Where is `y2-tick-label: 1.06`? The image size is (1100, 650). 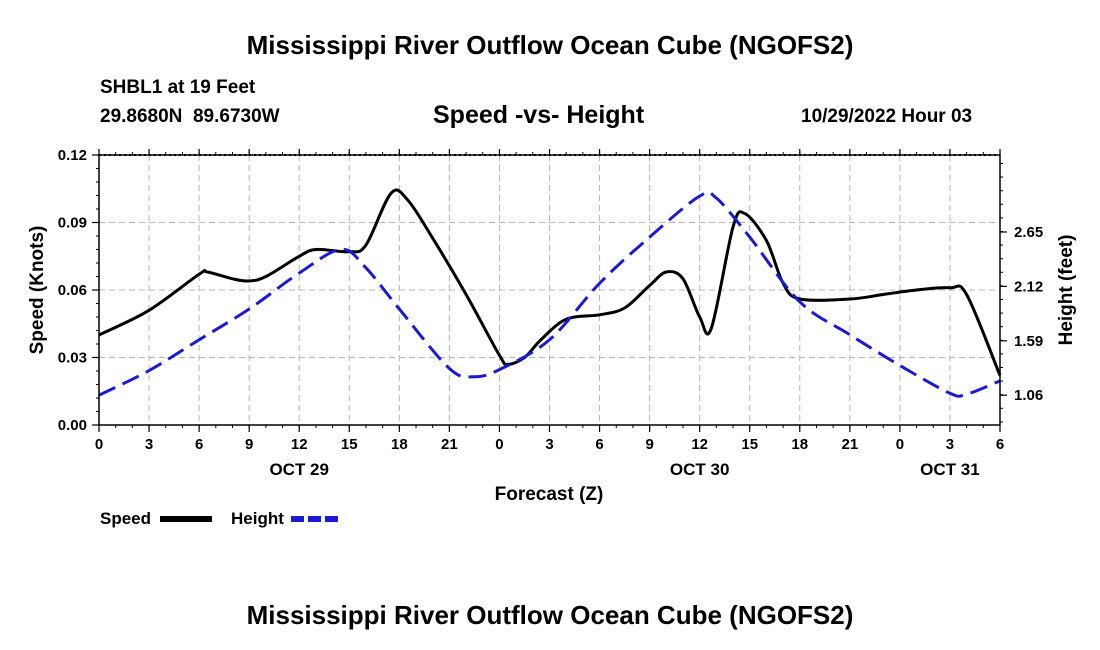
y2-tick-label: 1.06 is located at coordinates (1028, 395).